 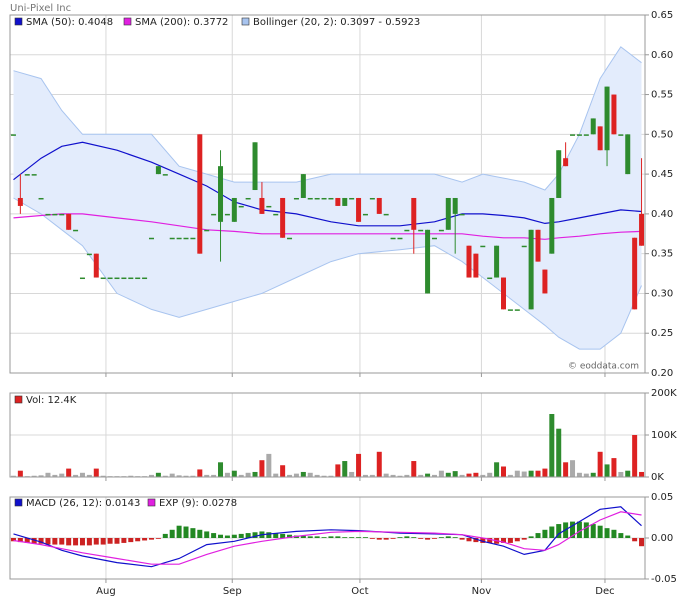 What do you see at coordinates (662, 538) in the screenshot?
I see `y-tick-label: 0.00` at bounding box center [662, 538].